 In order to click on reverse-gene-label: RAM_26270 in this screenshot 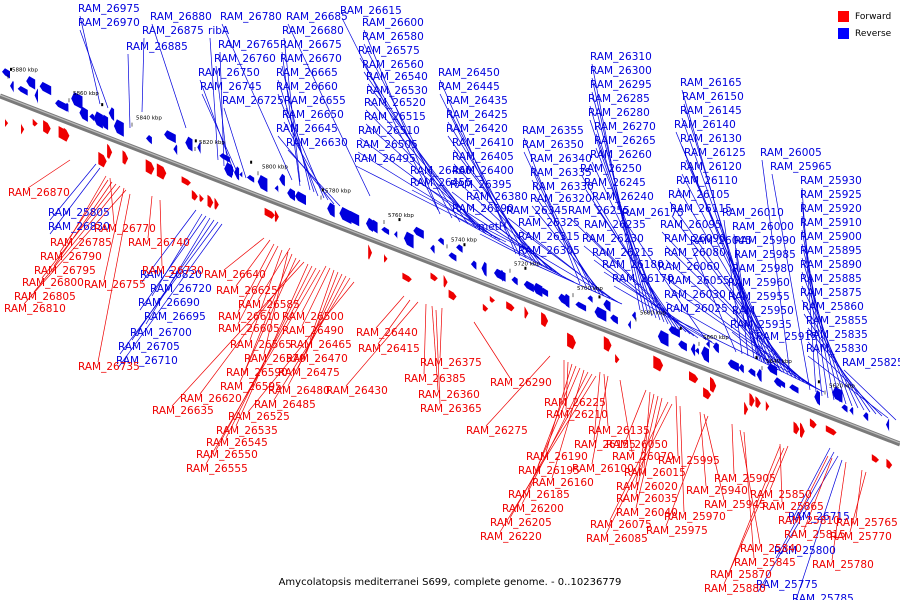, I will do `click(625, 127)`.